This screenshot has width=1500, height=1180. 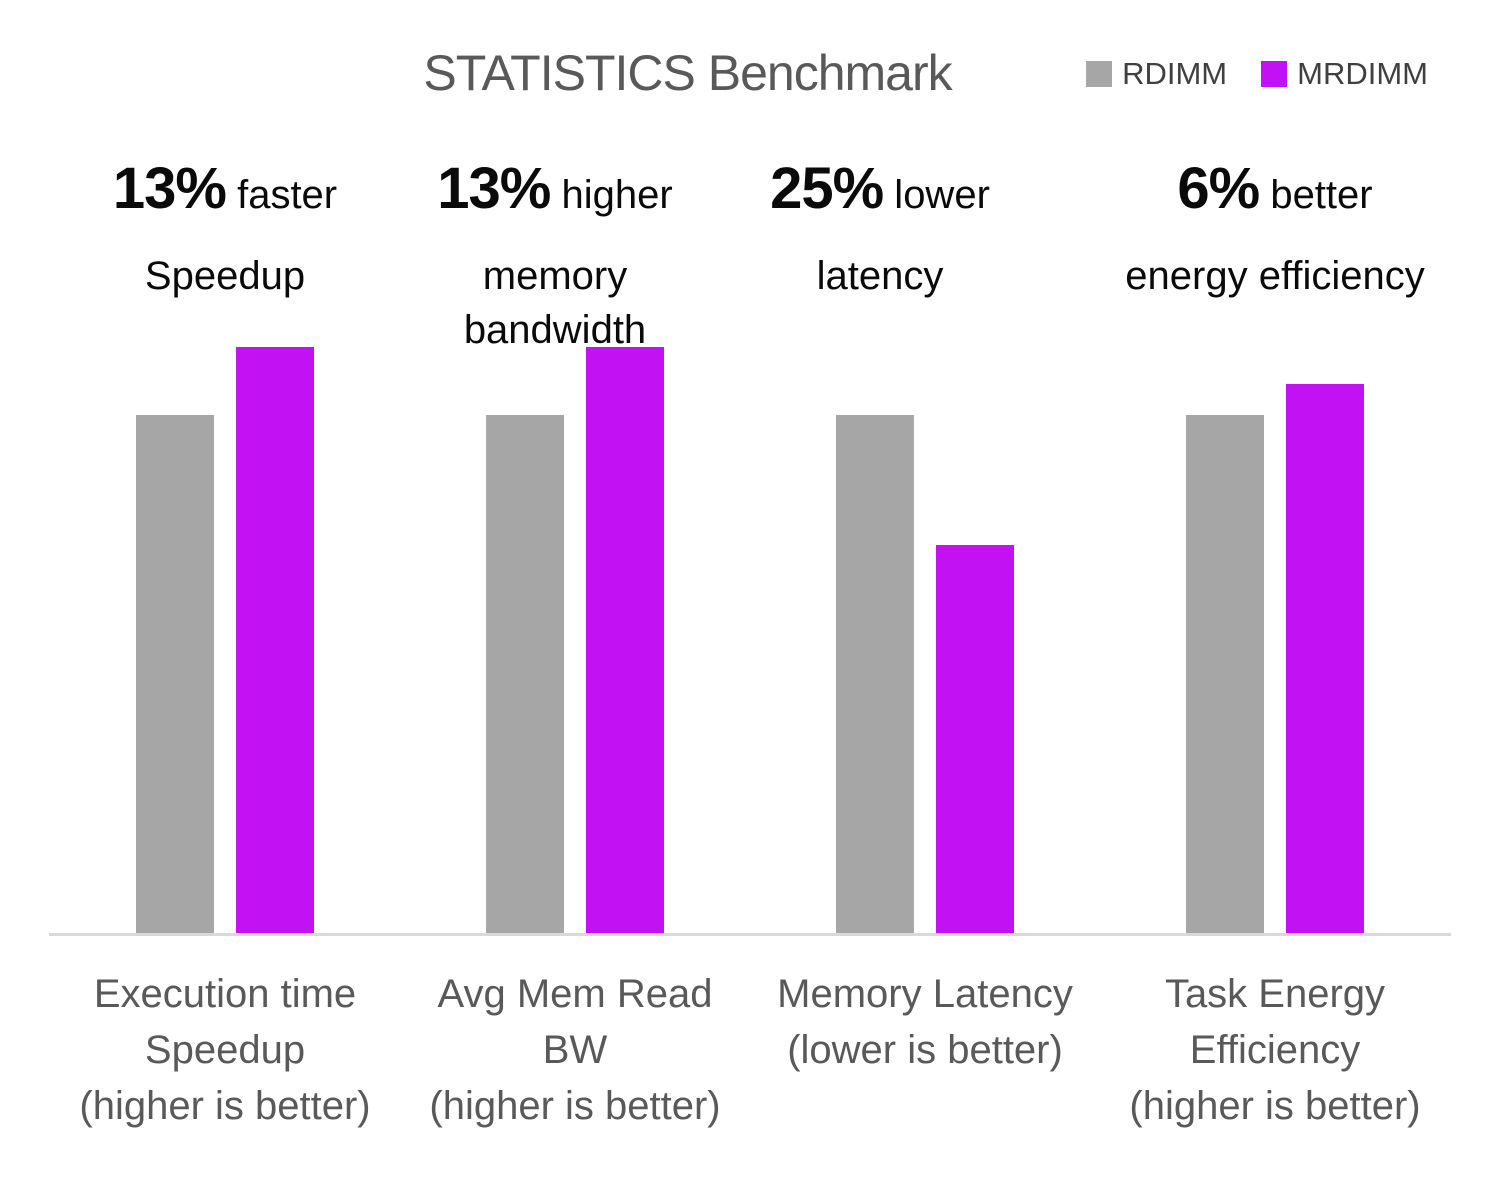 I want to click on bar-rdimm-group1, so click(x=175, y=675).